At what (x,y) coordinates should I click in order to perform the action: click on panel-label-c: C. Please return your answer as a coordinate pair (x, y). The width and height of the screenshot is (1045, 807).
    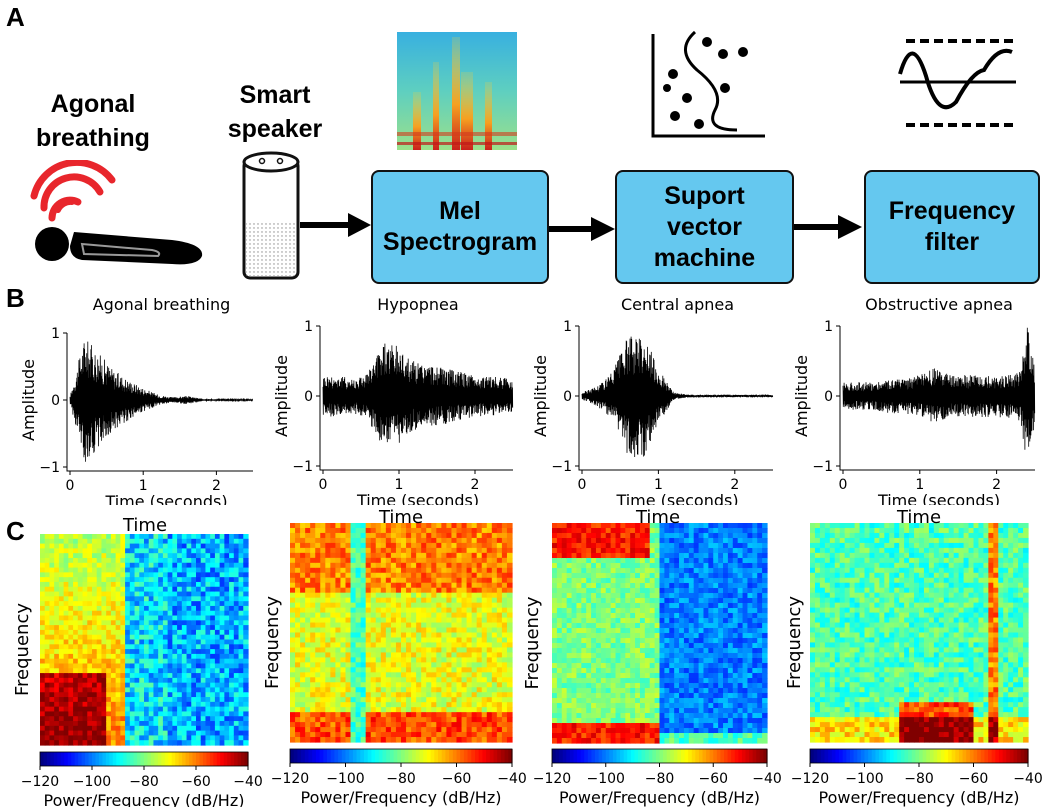
    Looking at the image, I should click on (15, 531).